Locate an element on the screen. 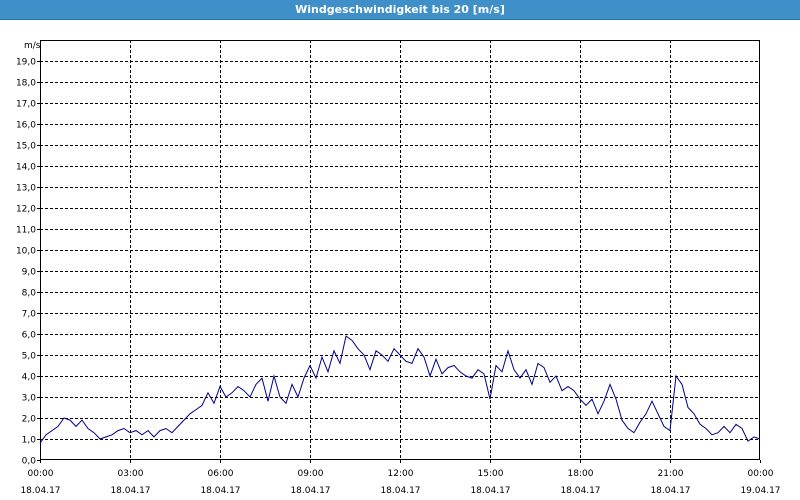  y-axis-unit-label: m/s is located at coordinates (32, 46).